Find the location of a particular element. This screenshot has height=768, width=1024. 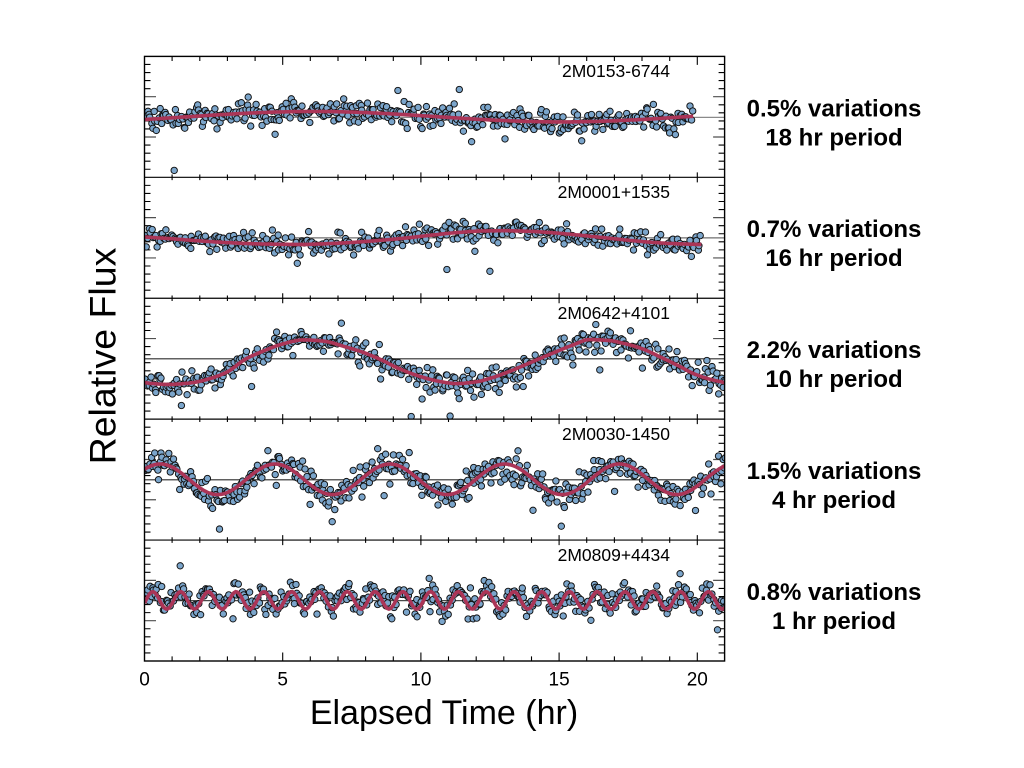

svg-text: 0.7% variations is located at coordinates (834, 229).